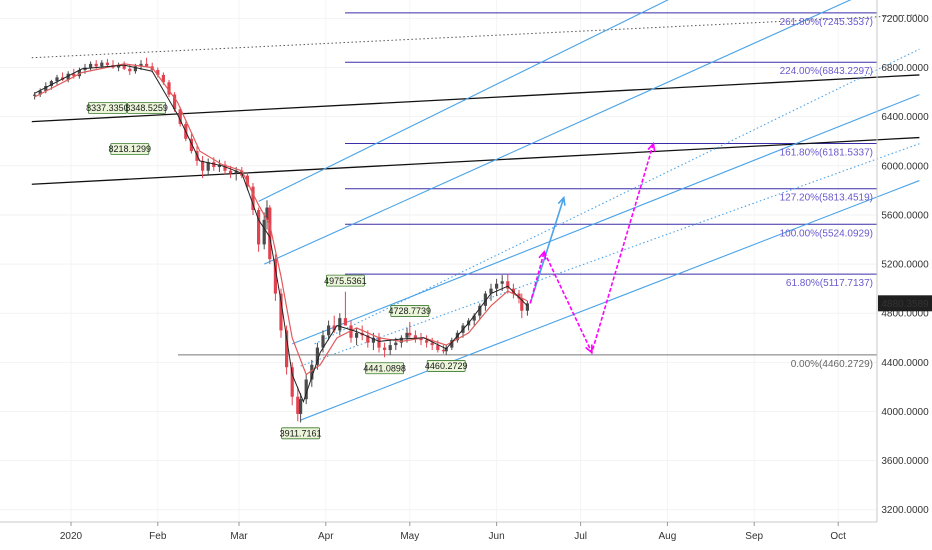 The image size is (932, 550). What do you see at coordinates (905, 363) in the screenshot?
I see `price-tick-label: 4400.0000` at bounding box center [905, 363].